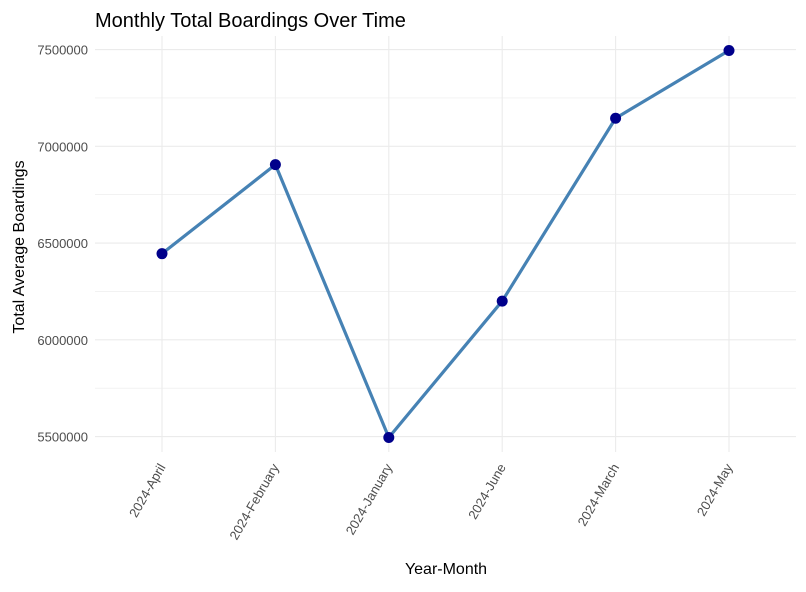 The width and height of the screenshot is (806, 592). Describe the element at coordinates (62, 437) in the screenshot. I see `y-tick-label: 5500000` at that location.